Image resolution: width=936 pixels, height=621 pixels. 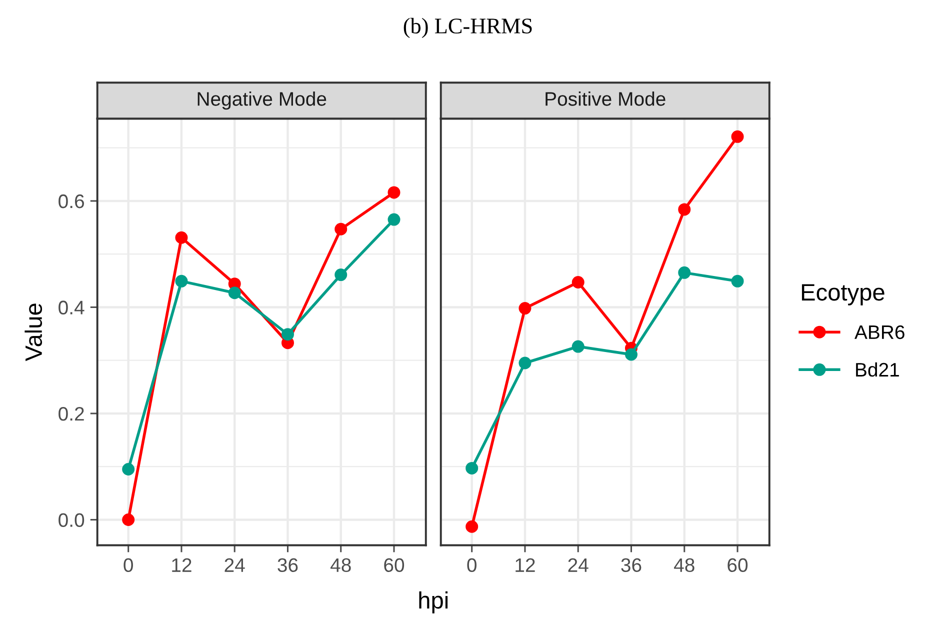 I want to click on y-tick-label: 0.0, so click(x=71, y=520).